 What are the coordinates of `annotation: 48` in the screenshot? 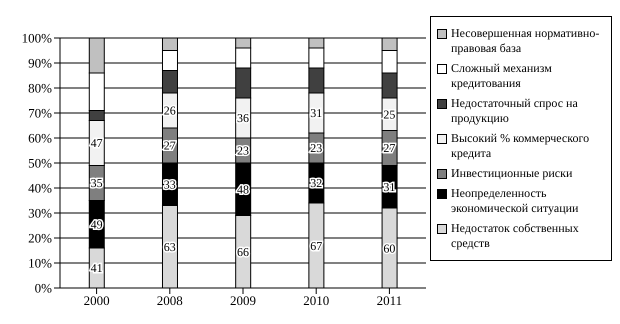 It's located at (243, 189).